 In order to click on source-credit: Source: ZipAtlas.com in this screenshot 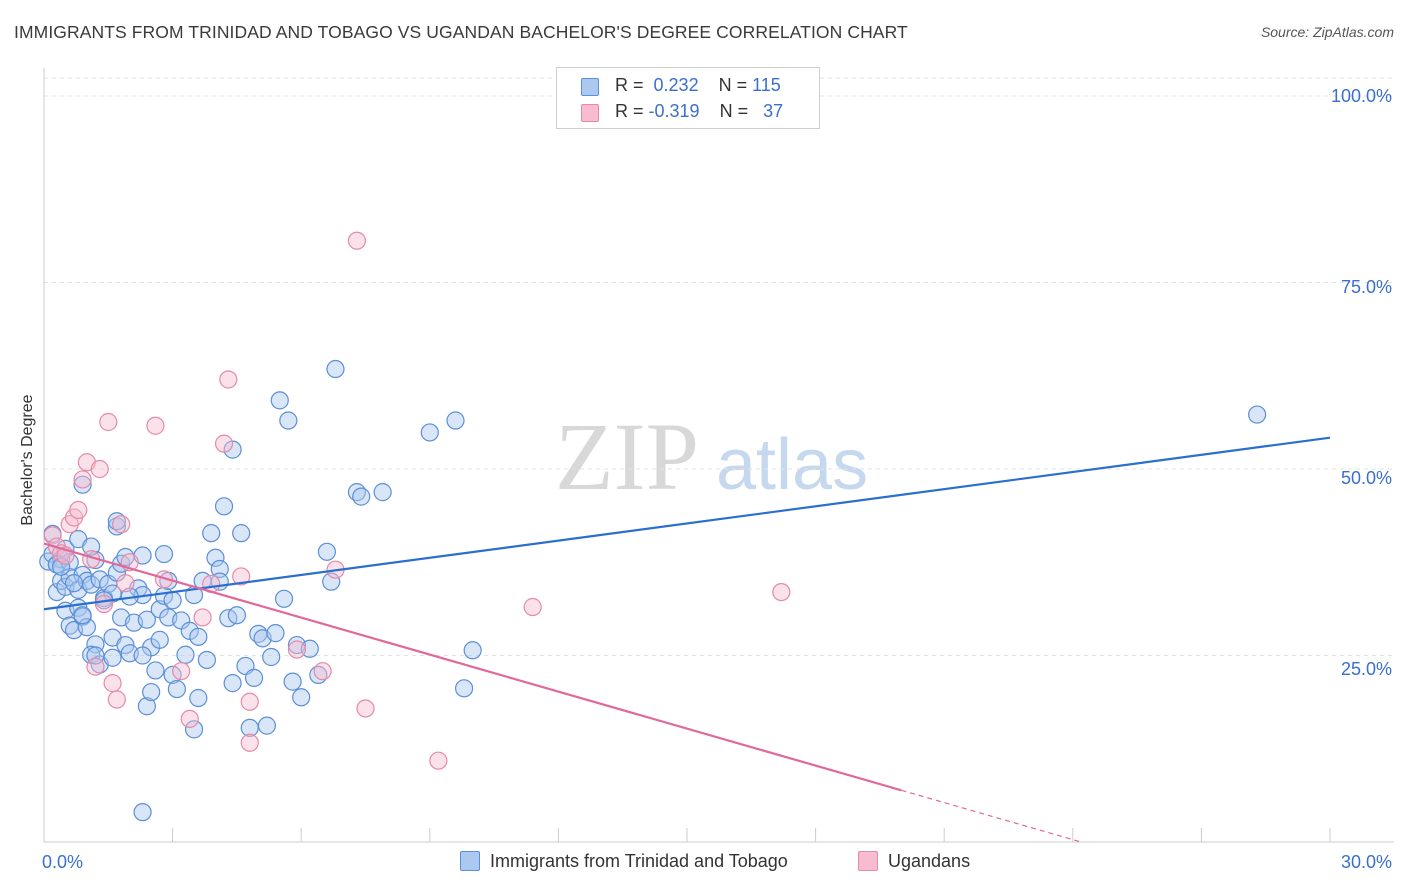, I will do `click(1327, 32)`.